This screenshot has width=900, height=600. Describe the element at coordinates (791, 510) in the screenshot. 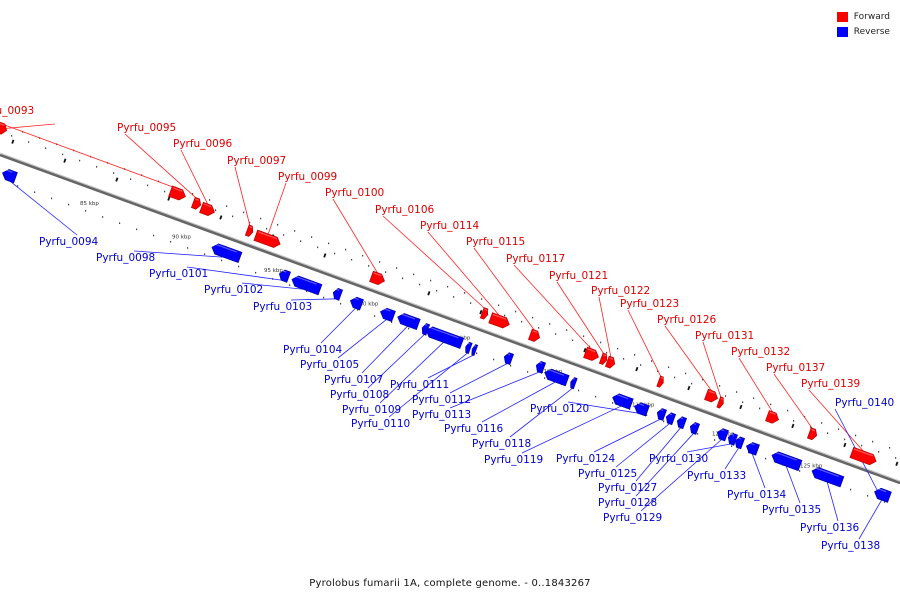

I see `reverse-gene-label: Pyrfu_0135` at that location.